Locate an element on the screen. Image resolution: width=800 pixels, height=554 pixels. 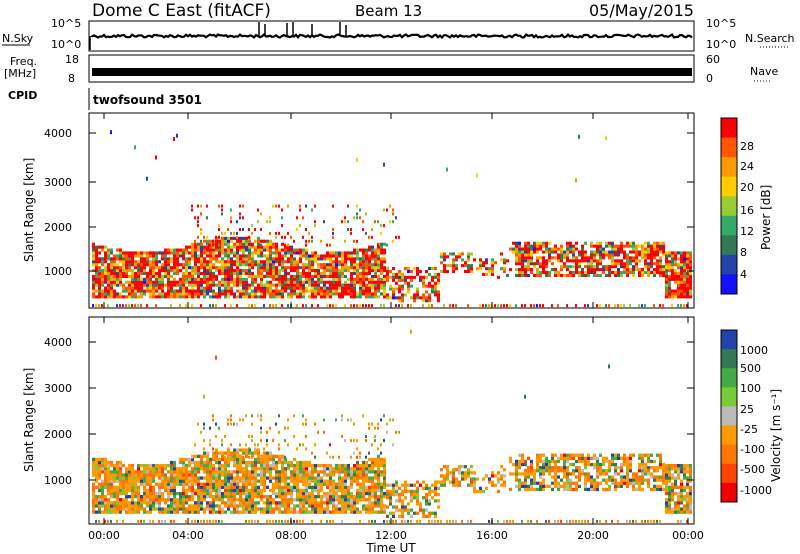
noise-trace is located at coordinates (391, 36).